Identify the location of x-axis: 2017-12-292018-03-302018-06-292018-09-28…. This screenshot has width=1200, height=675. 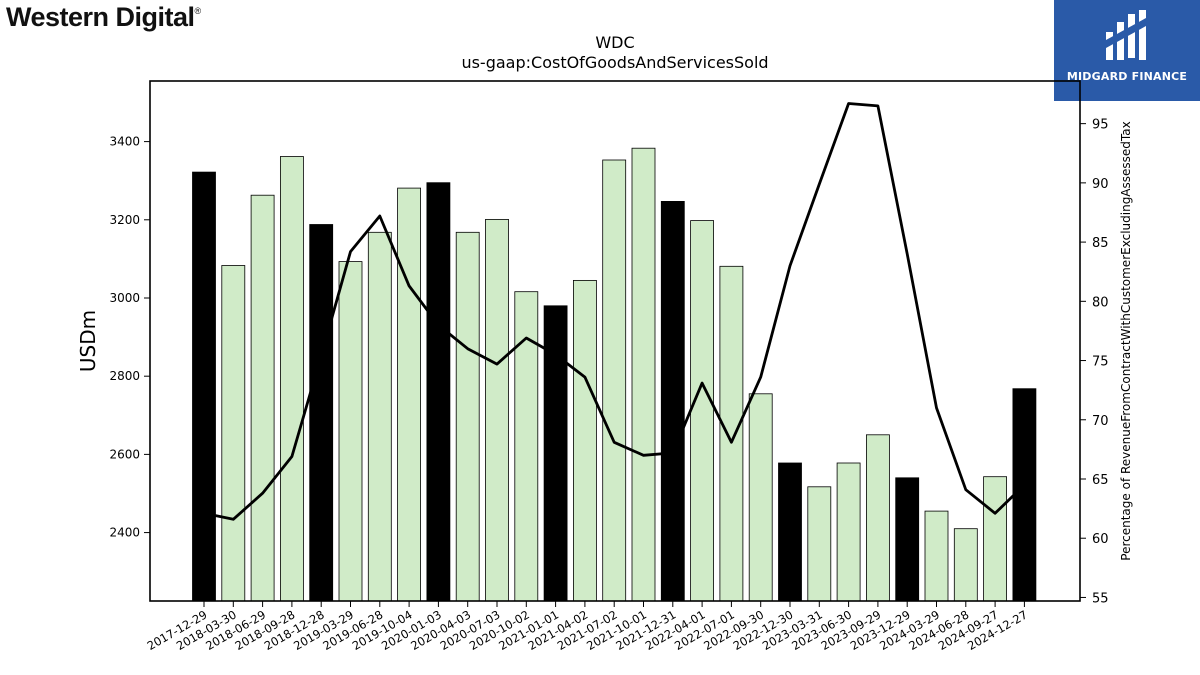
(587, 627).